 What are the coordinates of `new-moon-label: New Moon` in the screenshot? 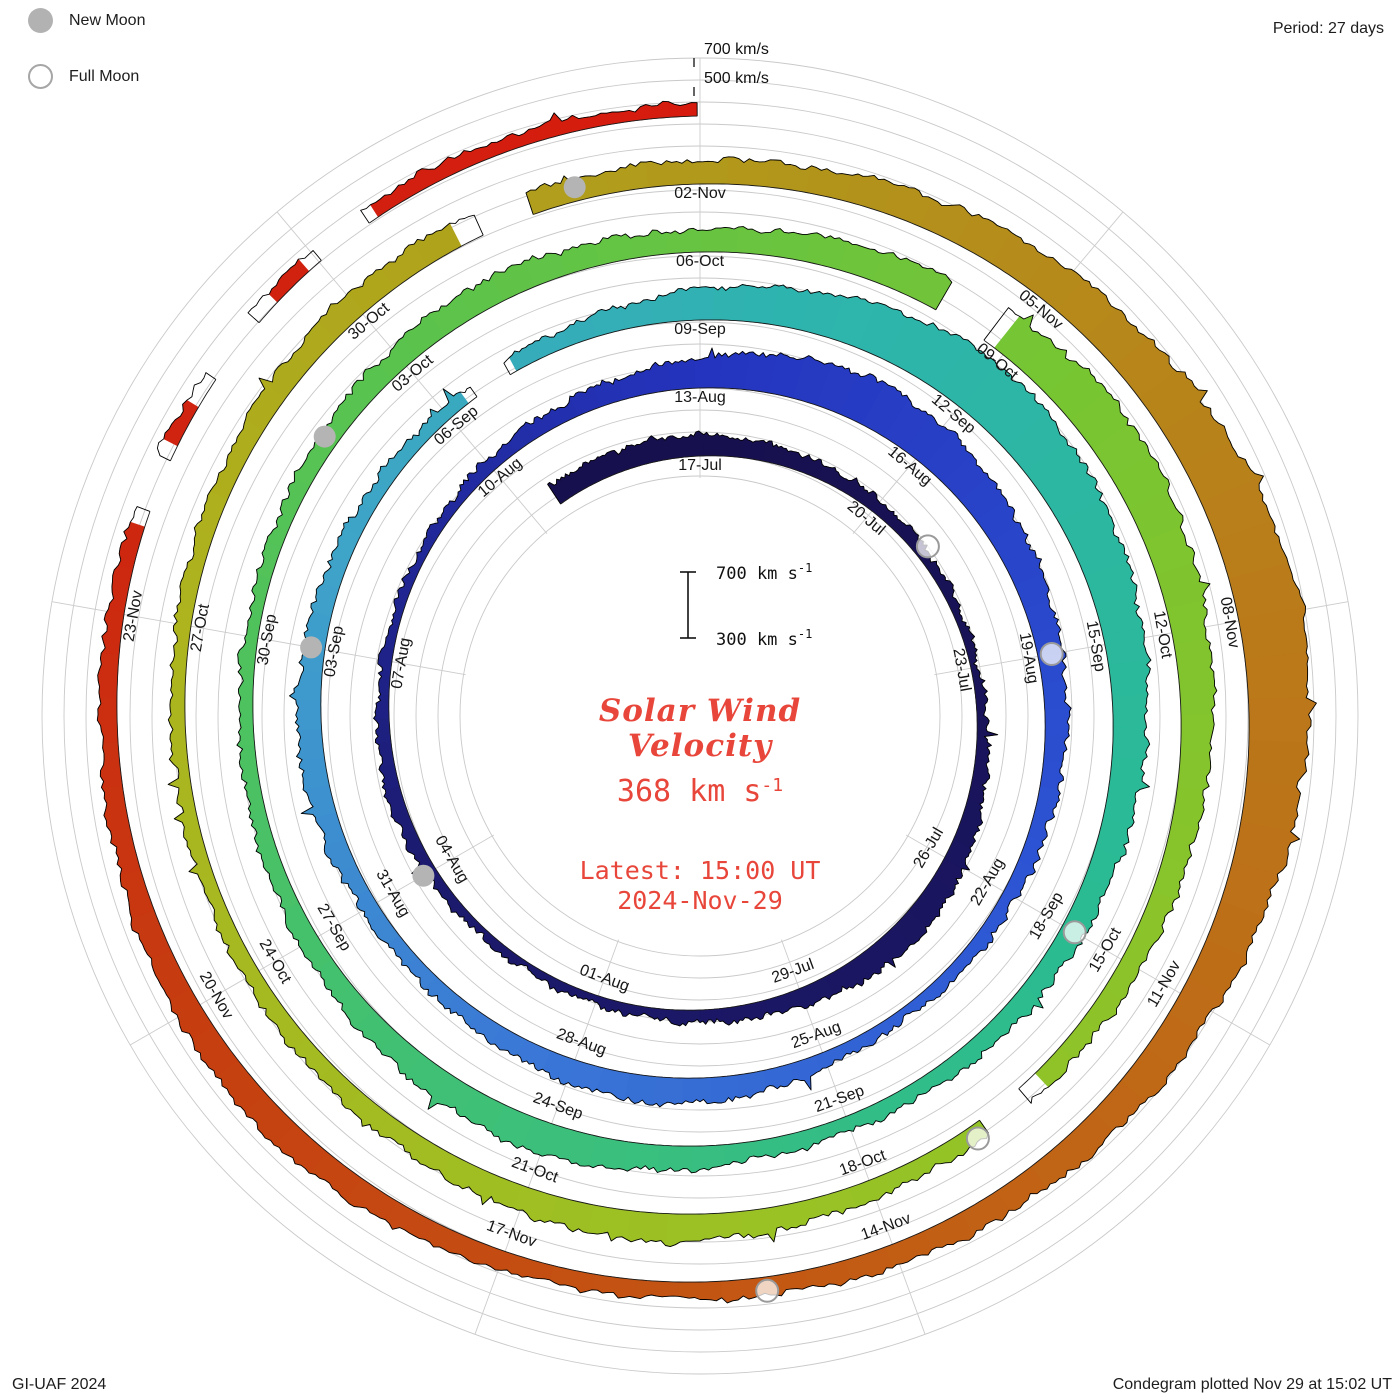 It's located at (107, 20).